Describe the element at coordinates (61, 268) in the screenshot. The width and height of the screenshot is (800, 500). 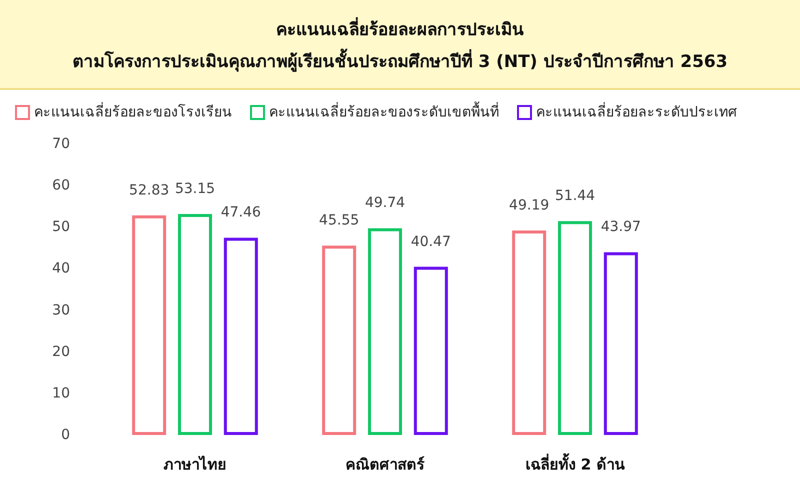
I see `y-tick-label: 40` at that location.